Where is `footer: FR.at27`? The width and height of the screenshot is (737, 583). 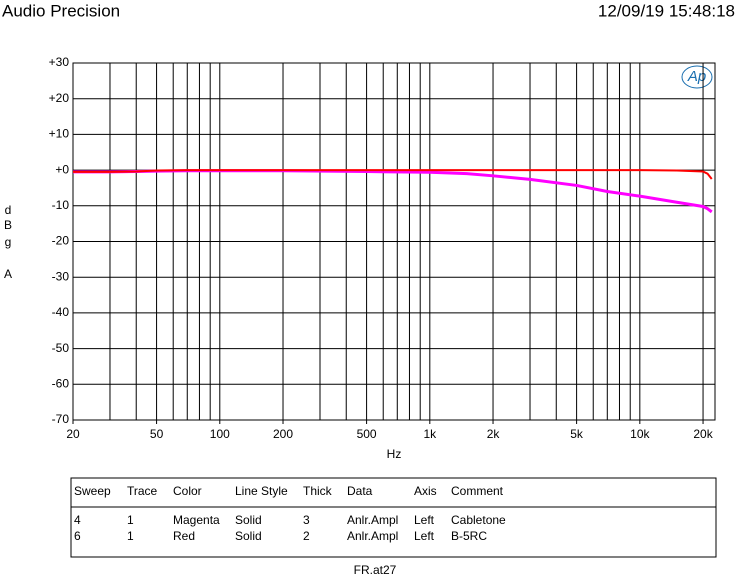
footer: FR.at27 is located at coordinates (375, 570).